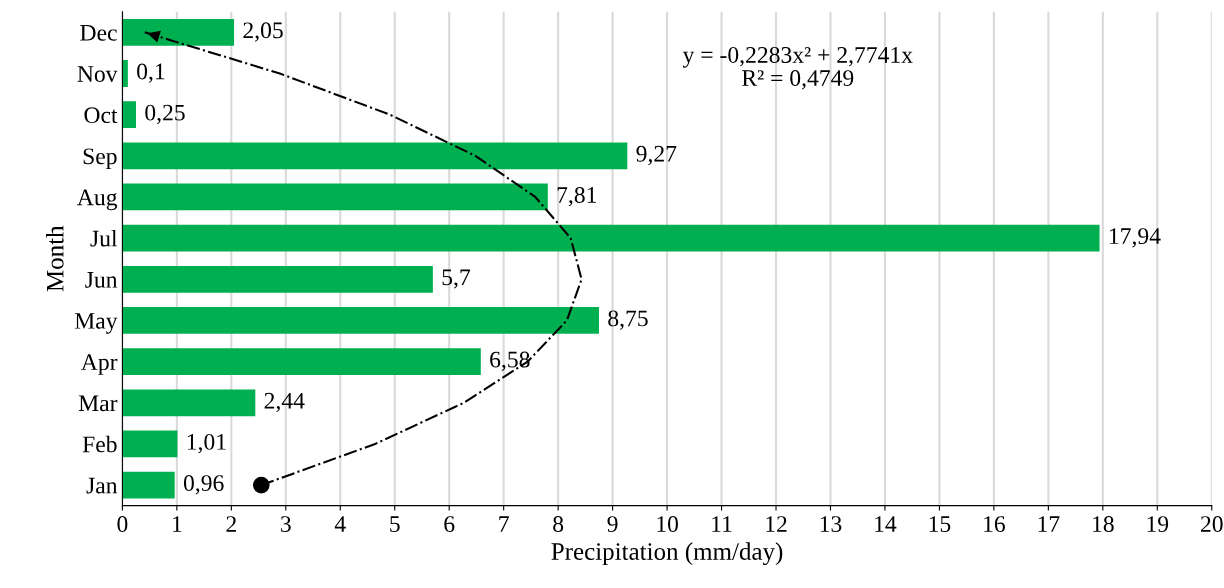  What do you see at coordinates (1158, 524) in the screenshot?
I see `x-tick-label: 19` at bounding box center [1158, 524].